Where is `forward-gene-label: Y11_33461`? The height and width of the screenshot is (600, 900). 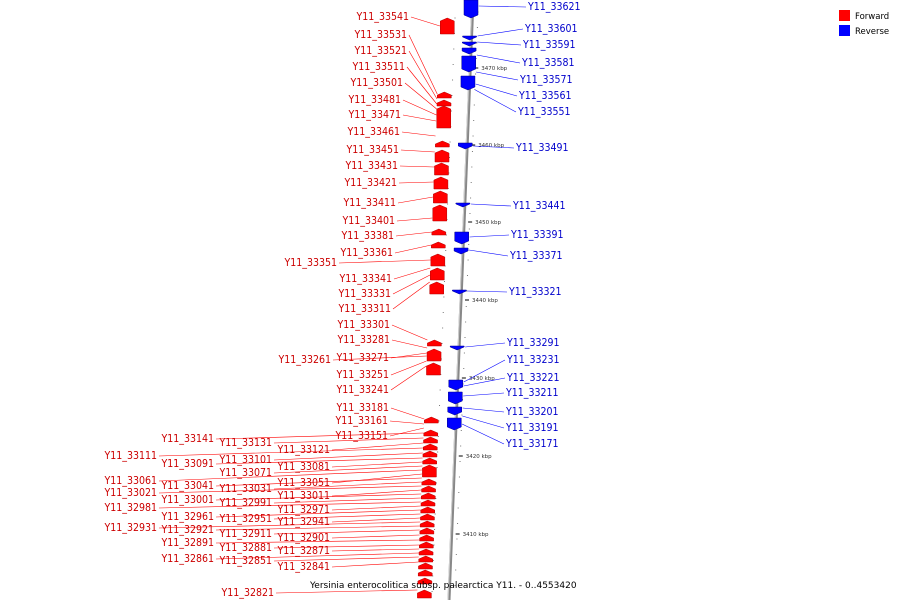
forward-gene-label: Y11_33461 is located at coordinates (373, 132).